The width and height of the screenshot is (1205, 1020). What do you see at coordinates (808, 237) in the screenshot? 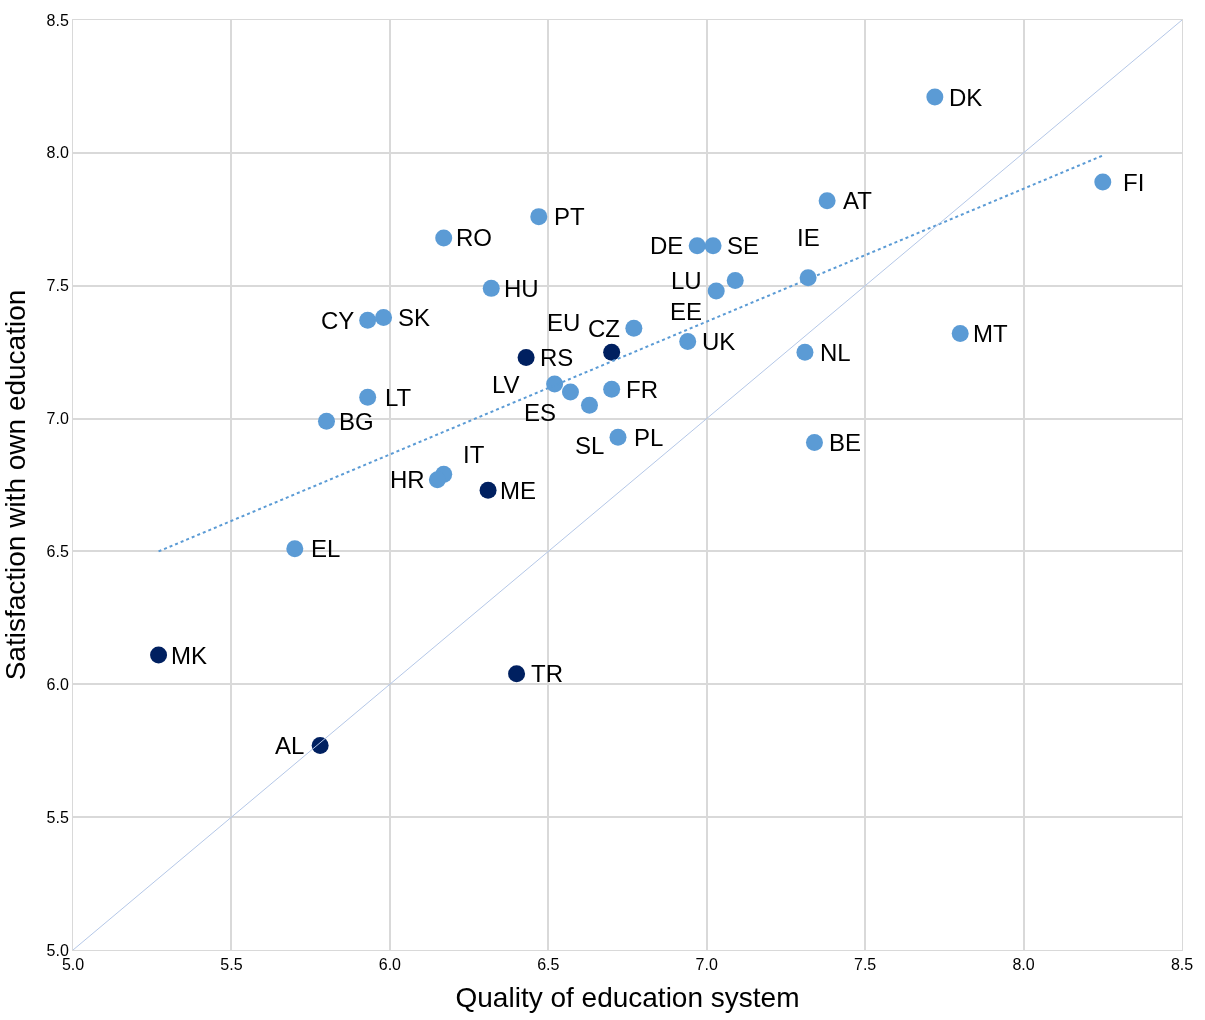
I see `annotation: IE` at bounding box center [808, 237].